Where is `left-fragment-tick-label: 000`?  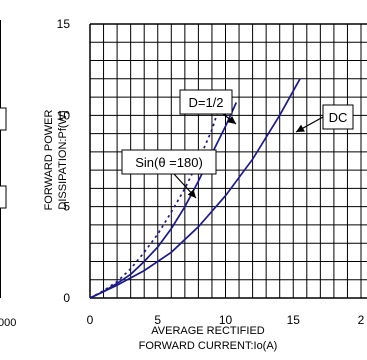
left-fragment-tick-label: 000 is located at coordinates (8, 323).